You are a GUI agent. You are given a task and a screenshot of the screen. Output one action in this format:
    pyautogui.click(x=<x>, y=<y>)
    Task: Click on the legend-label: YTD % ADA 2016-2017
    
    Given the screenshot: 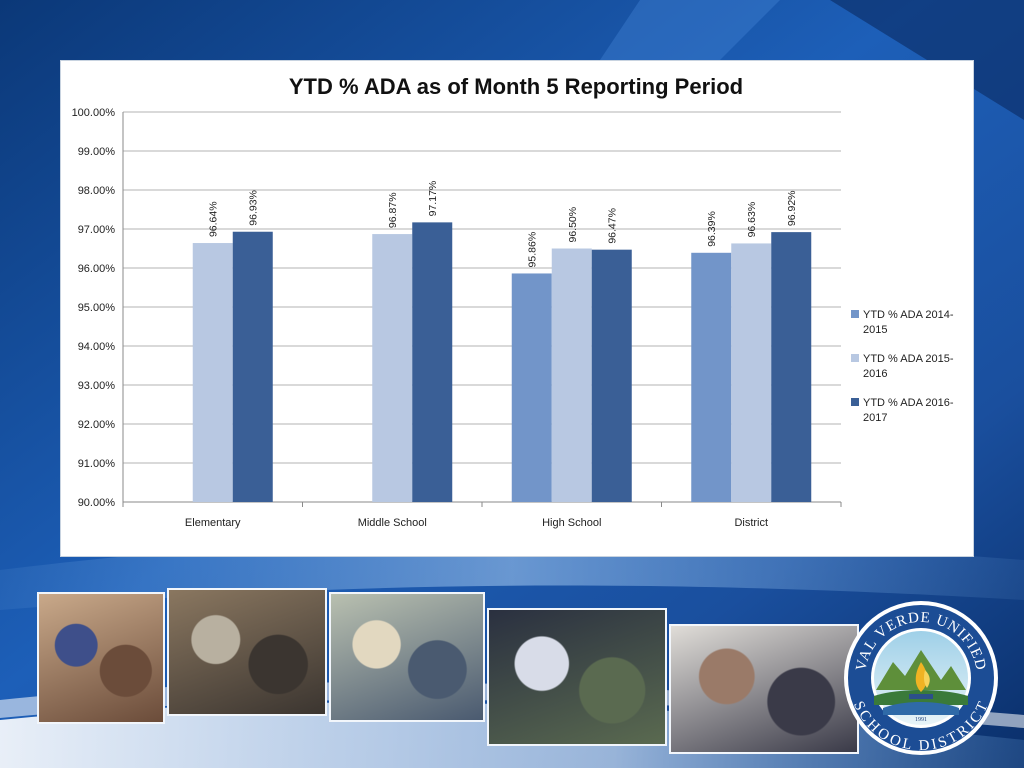 What is the action you would take?
    pyautogui.click(x=908, y=410)
    